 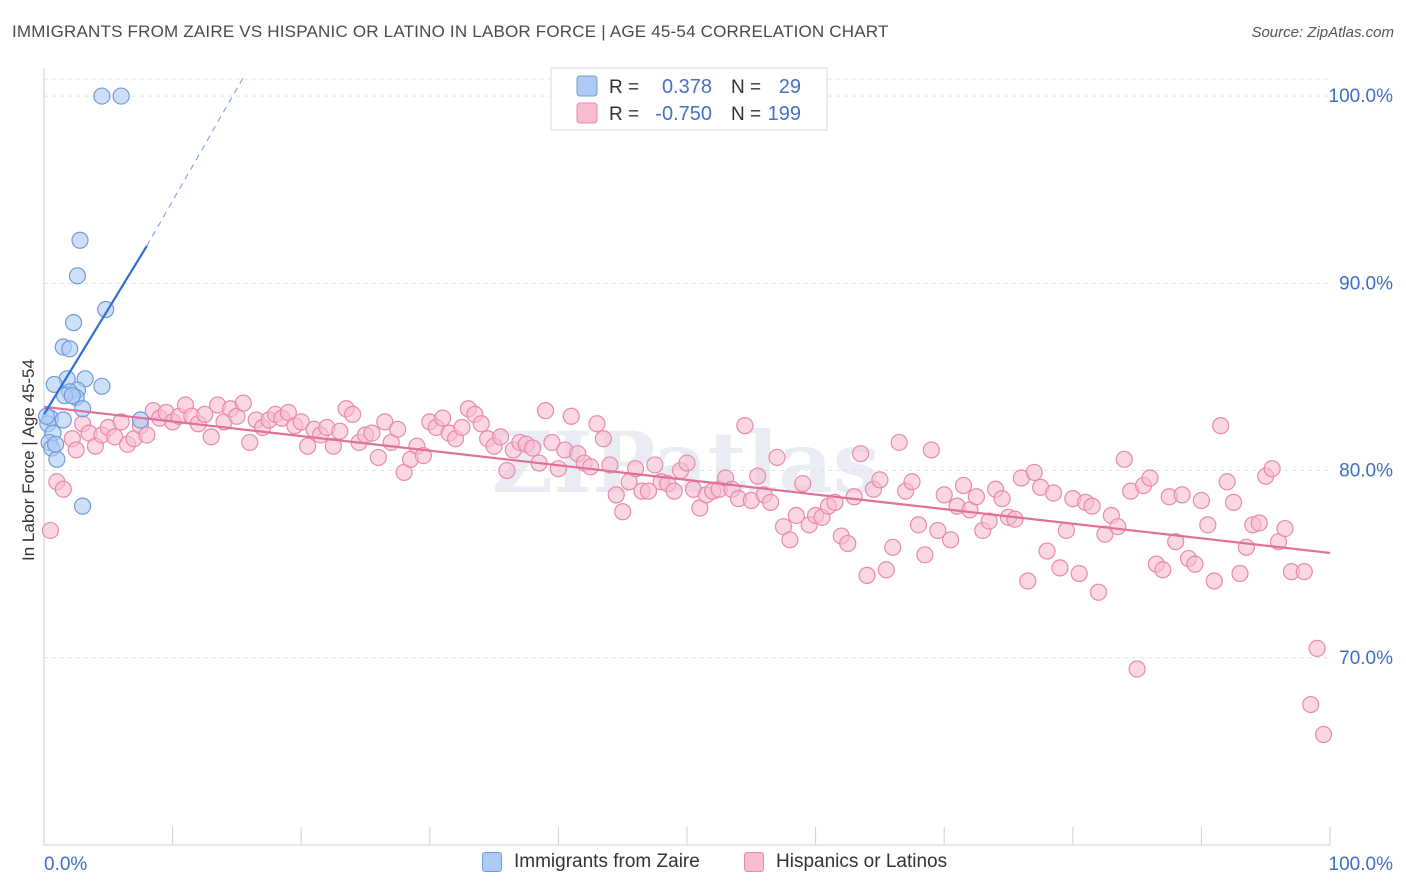 I want to click on x-tick-label-0: 0.0%, so click(x=65, y=864).